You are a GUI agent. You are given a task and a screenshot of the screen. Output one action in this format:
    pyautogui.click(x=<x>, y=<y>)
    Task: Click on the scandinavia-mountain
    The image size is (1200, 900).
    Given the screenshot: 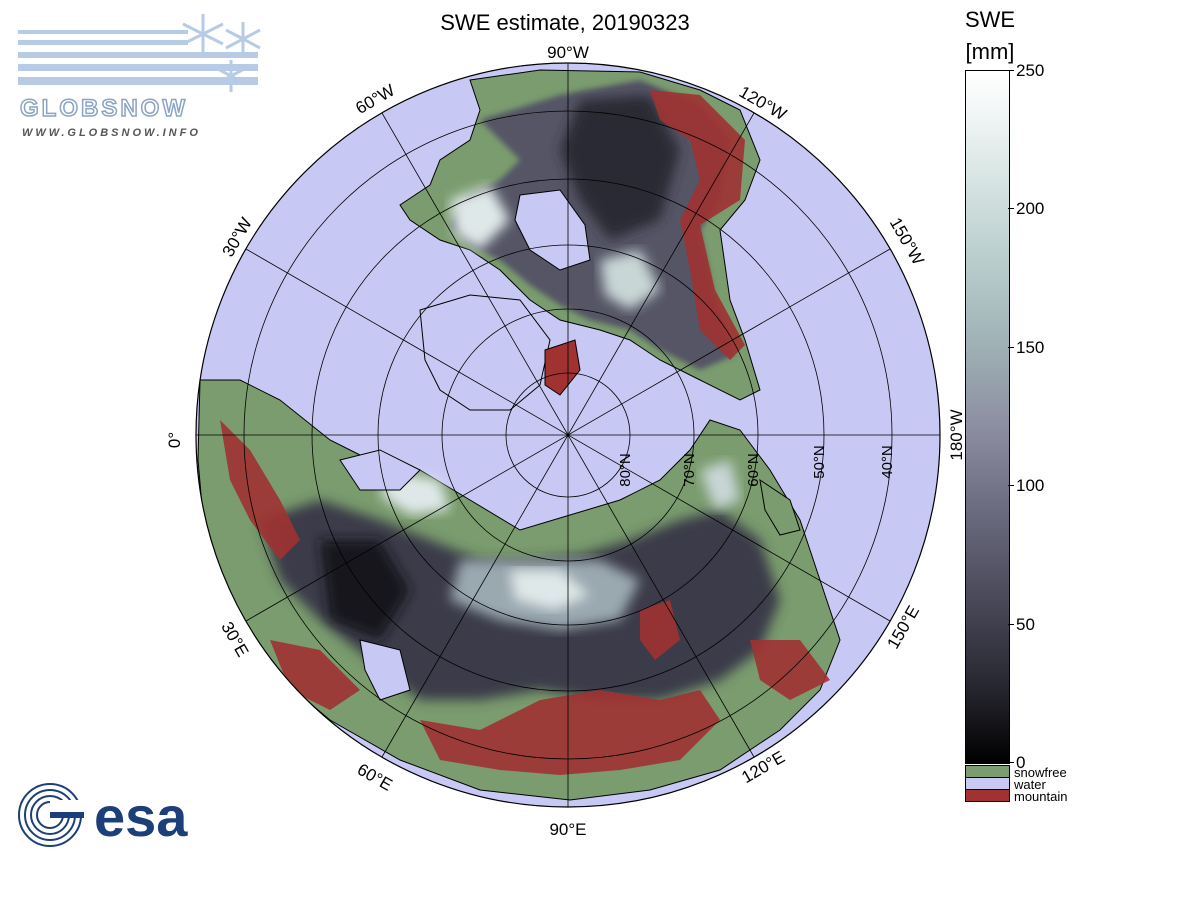 What is the action you would take?
    pyautogui.click(x=260, y=490)
    